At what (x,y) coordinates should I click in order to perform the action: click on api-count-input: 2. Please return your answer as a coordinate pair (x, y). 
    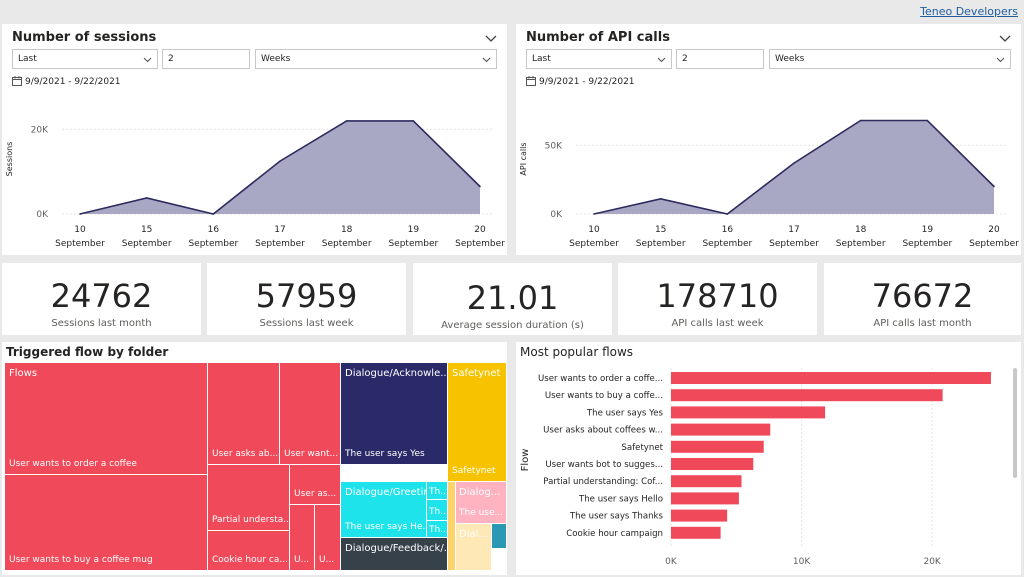
    Looking at the image, I should click on (720, 59).